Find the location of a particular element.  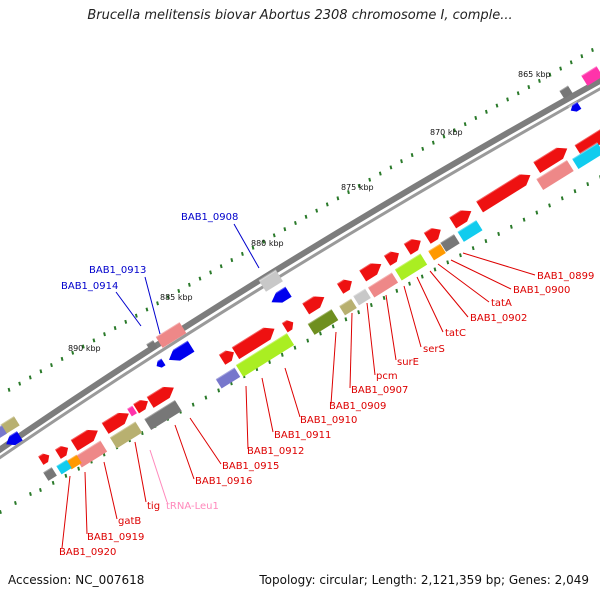

gene-label: BAB1_0915 is located at coordinates (250, 466).